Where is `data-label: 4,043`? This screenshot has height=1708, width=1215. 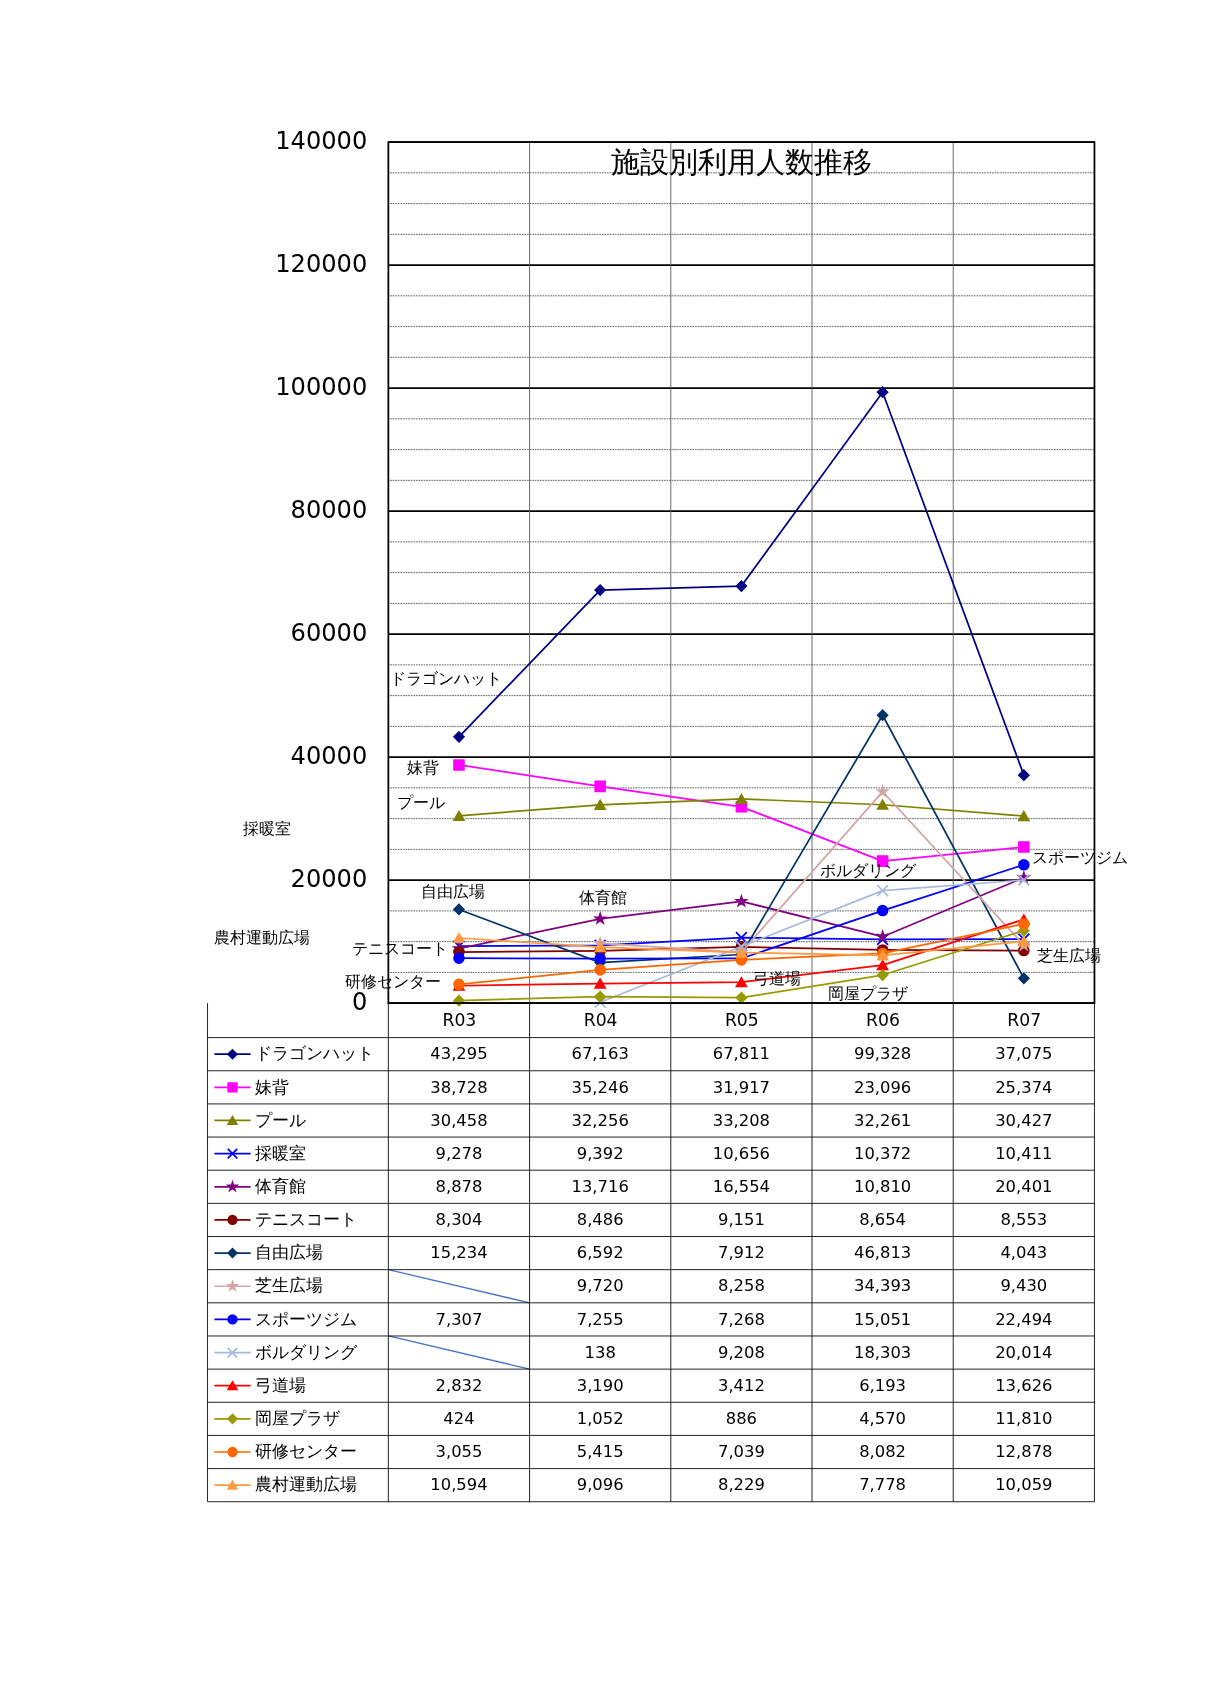
data-label: 4,043 is located at coordinates (1024, 1253).